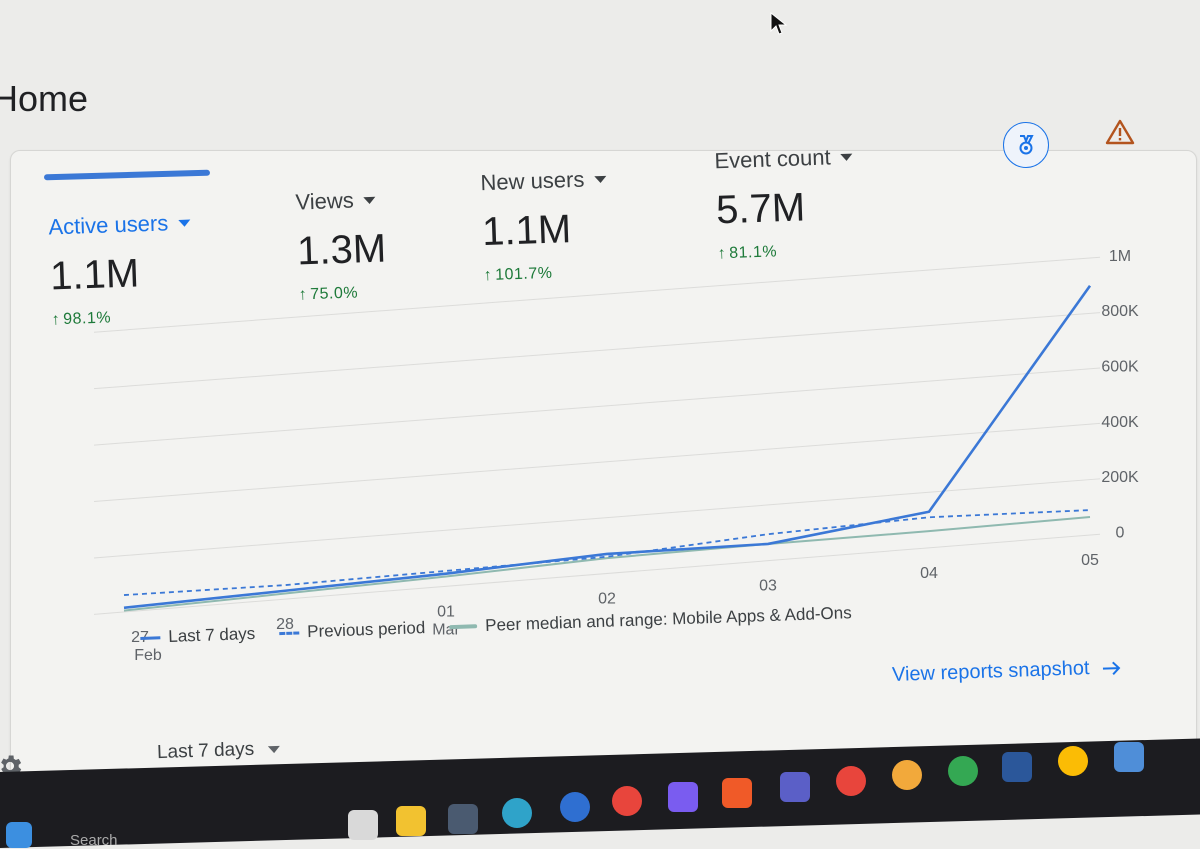 Image resolution: width=1200 pixels, height=849 pixels. Describe the element at coordinates (795, 787) in the screenshot. I see `teams-icon` at that location.